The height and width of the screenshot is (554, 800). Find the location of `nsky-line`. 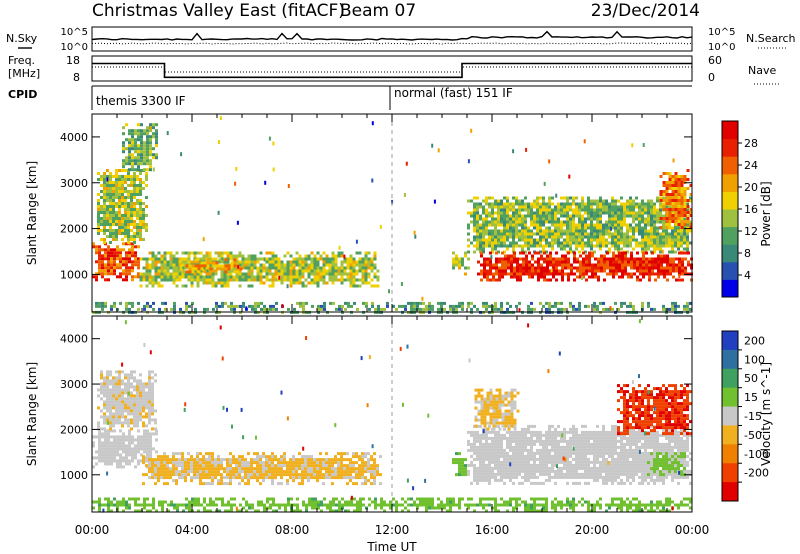

nsky-line is located at coordinates (392, 35).